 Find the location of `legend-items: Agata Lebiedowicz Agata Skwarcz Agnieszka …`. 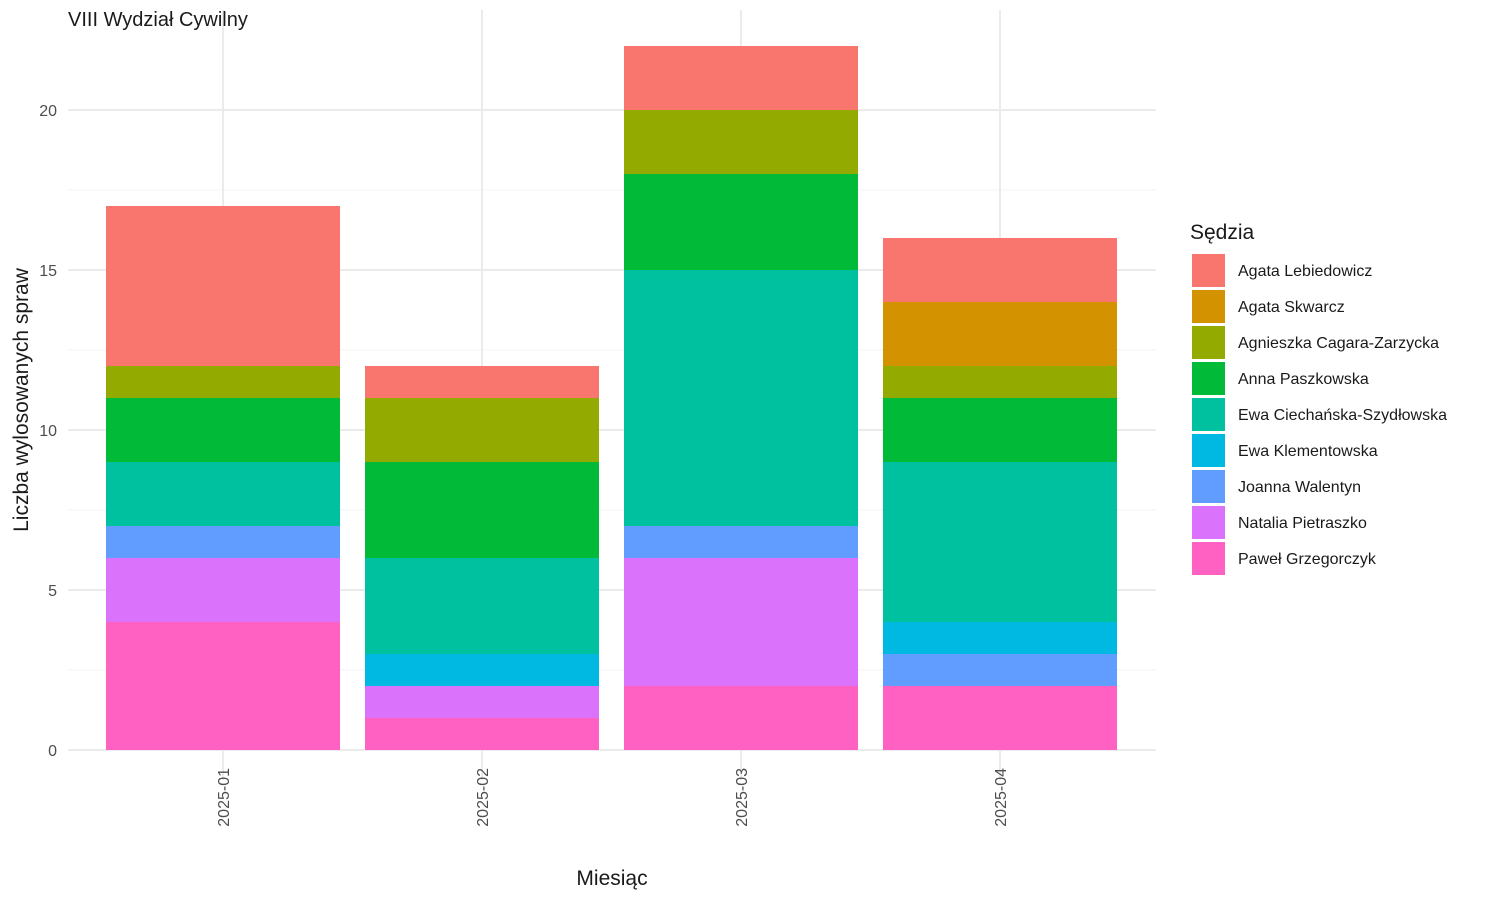

legend-items: Agata Lebiedowicz Agata Skwarcz Agnieszka … is located at coordinates (1319, 414).